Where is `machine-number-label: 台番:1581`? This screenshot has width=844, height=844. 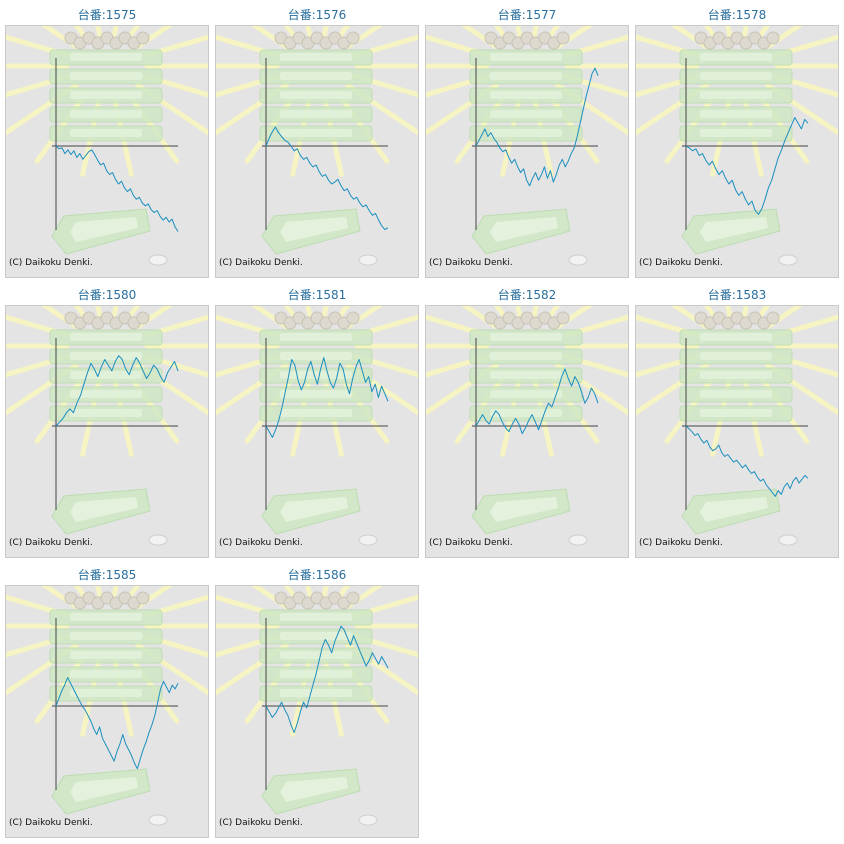
machine-number-label: 台番:1581 is located at coordinates (317, 295).